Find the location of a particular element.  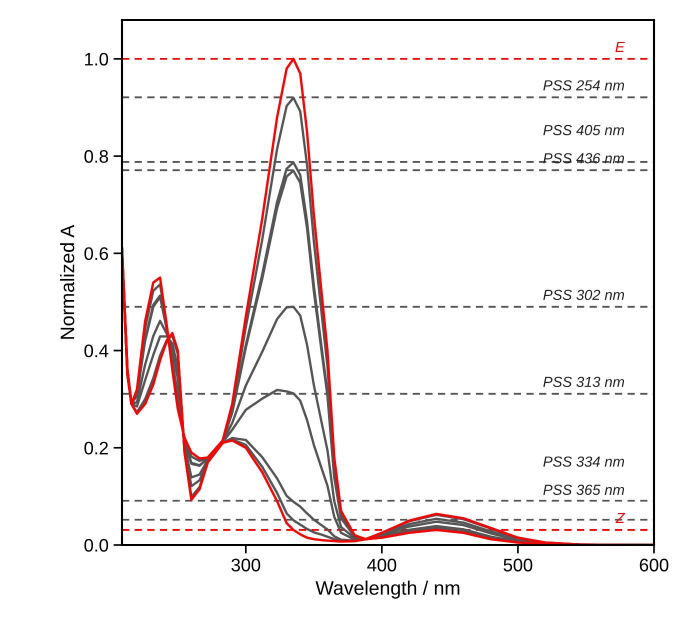

x-tick-label: 400 is located at coordinates (381, 565).